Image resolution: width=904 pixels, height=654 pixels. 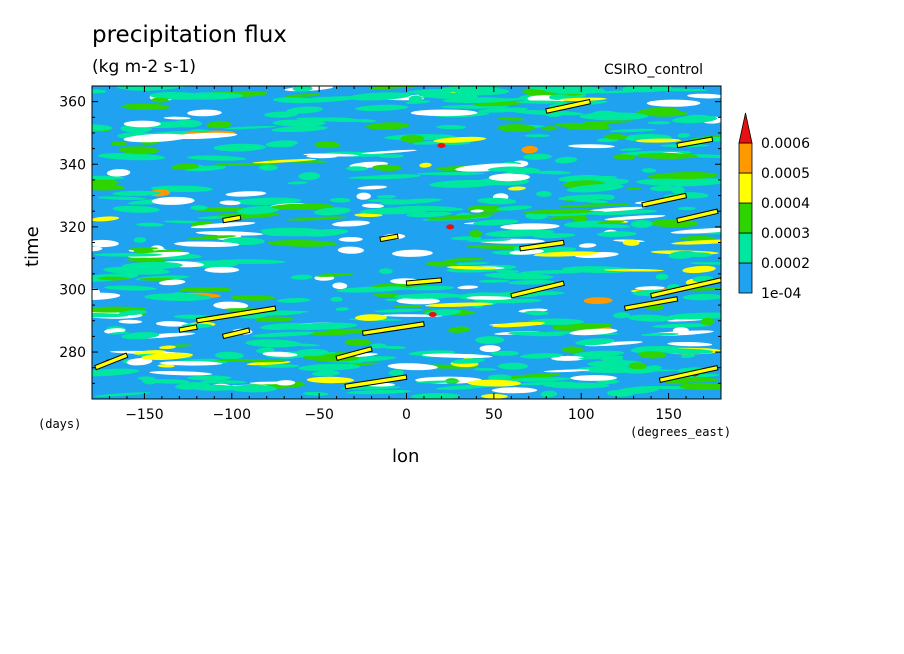 What do you see at coordinates (781, 294) in the screenshot?
I see `colorbar-label: 1e-04` at bounding box center [781, 294].